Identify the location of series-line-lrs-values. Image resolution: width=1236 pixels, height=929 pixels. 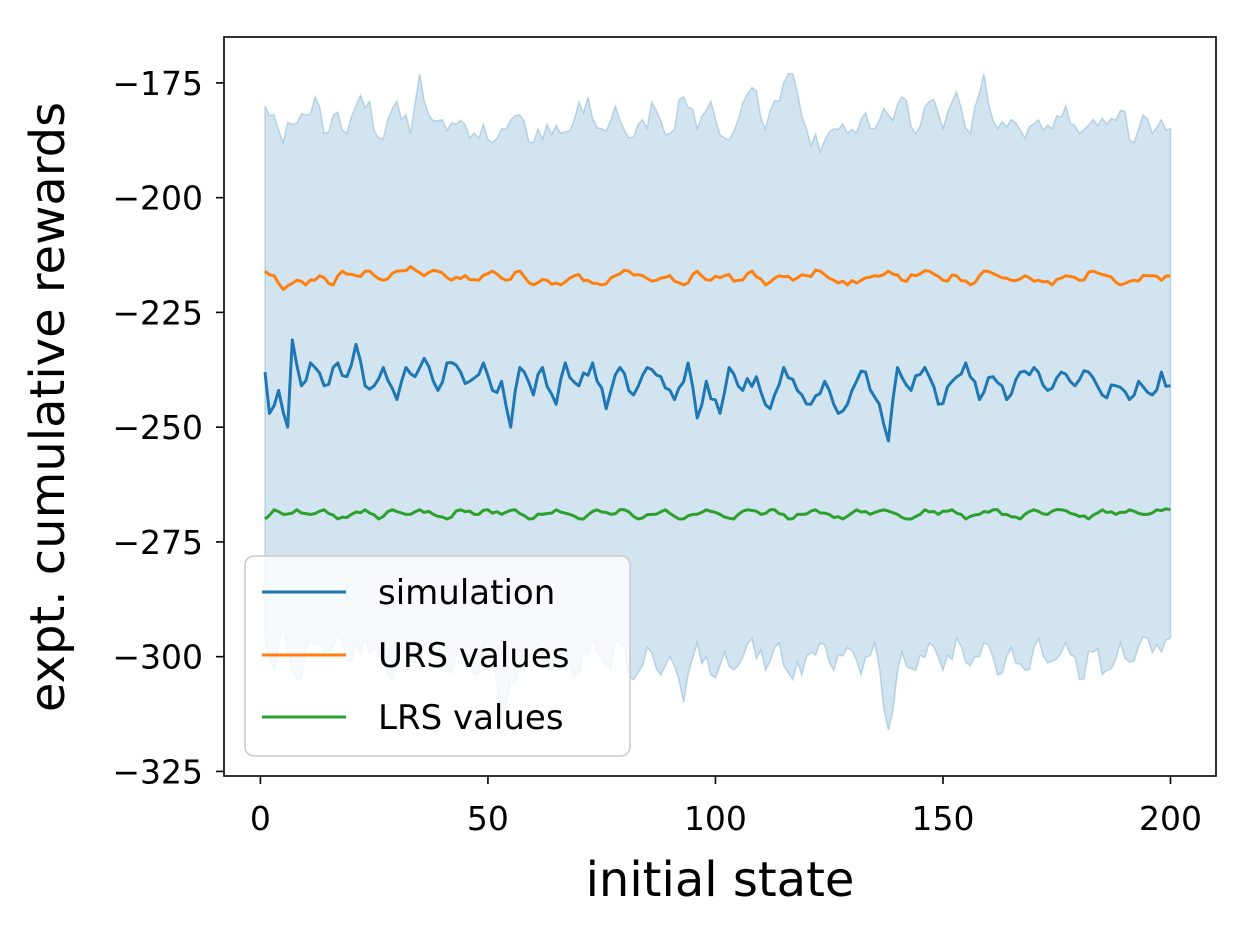
(717, 514).